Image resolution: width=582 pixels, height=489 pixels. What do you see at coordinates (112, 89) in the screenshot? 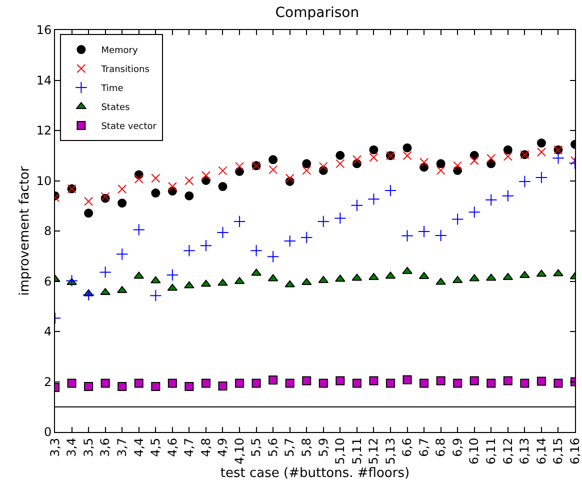
I see `legend-label: Time` at bounding box center [112, 89].